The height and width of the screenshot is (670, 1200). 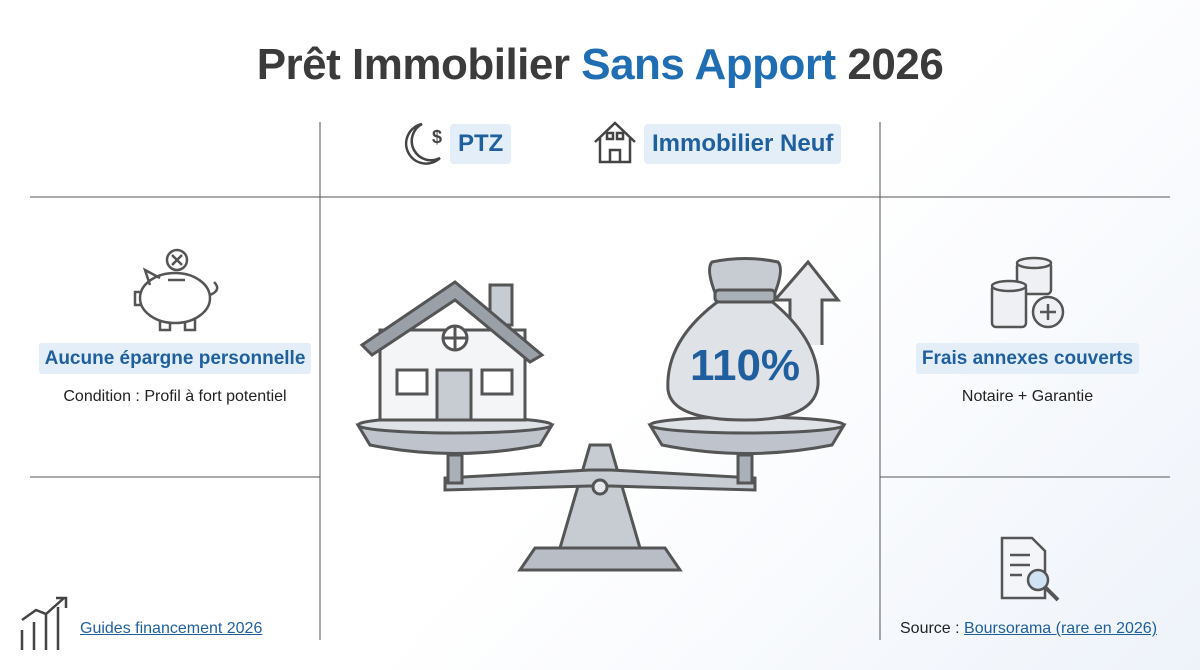 What do you see at coordinates (175, 396) in the screenshot?
I see `panel-subtitle: Condition : Profil à fort potentiel` at bounding box center [175, 396].